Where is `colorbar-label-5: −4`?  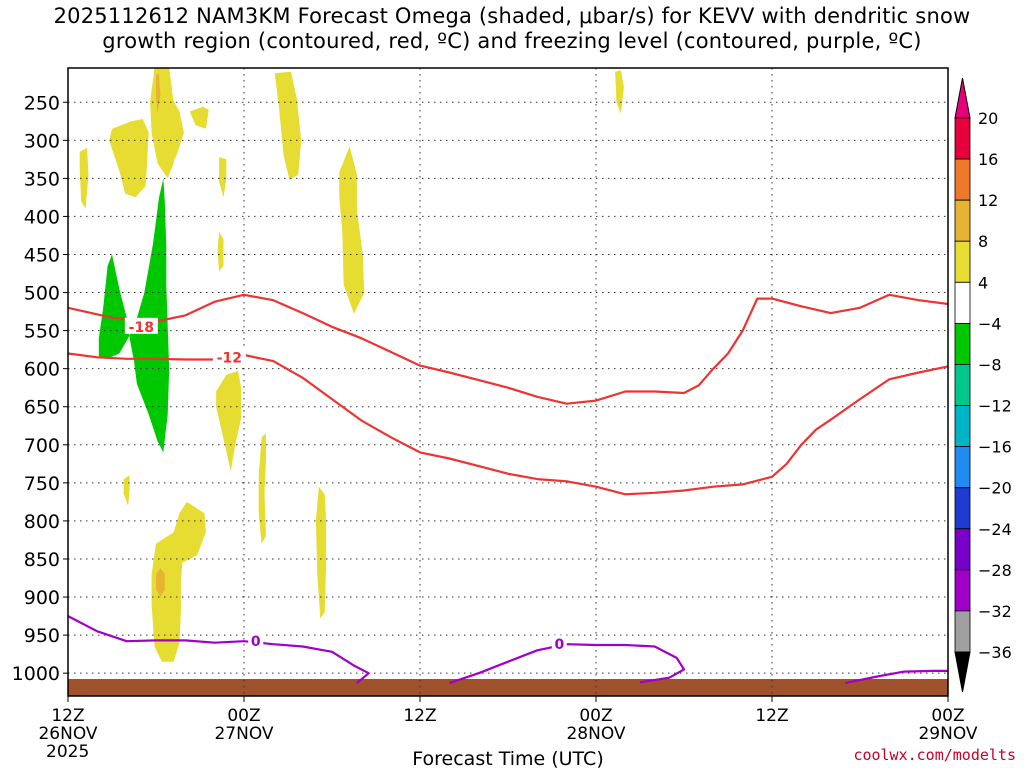 colorbar-label-5: −4 is located at coordinates (990, 323).